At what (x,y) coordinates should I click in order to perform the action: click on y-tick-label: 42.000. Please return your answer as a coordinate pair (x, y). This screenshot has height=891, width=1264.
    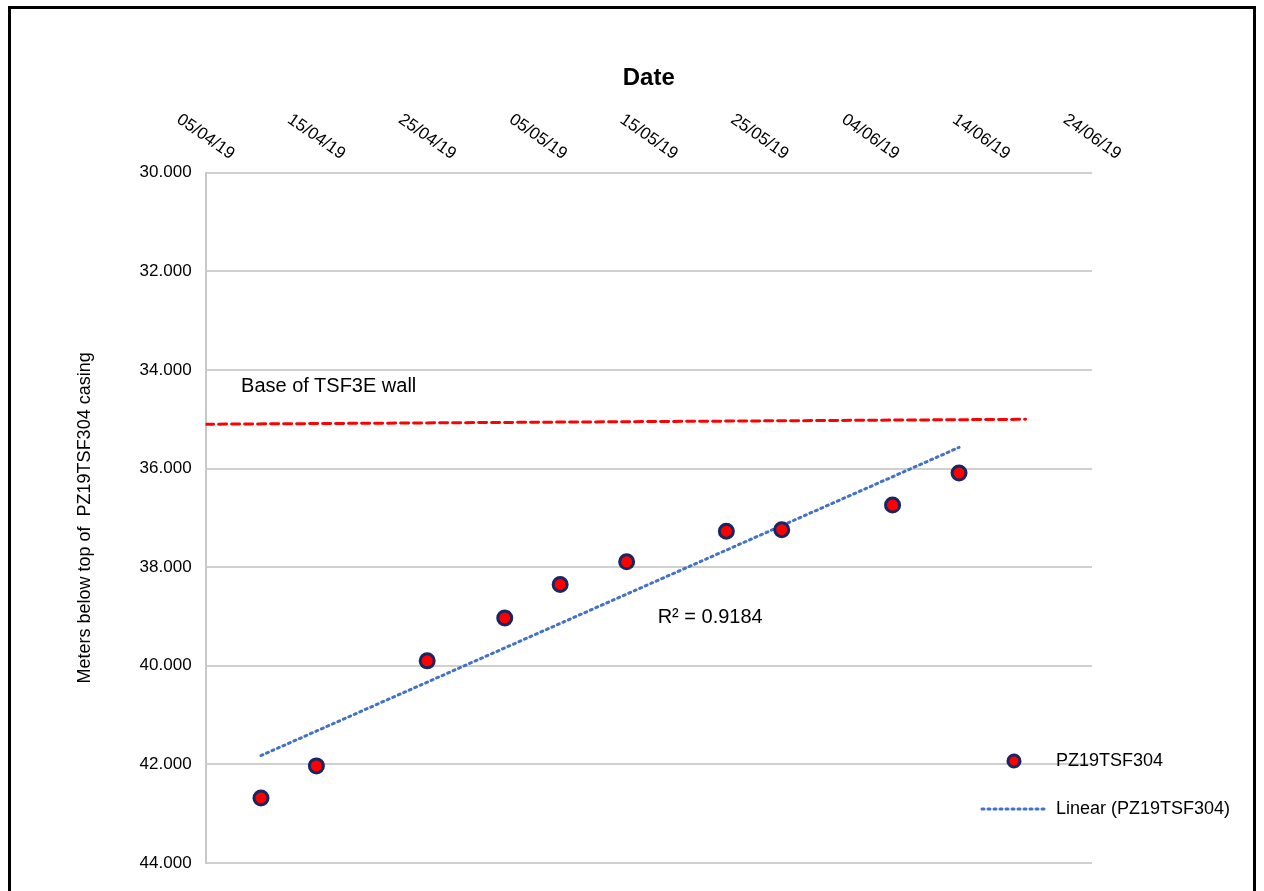
    Looking at the image, I should click on (165, 764).